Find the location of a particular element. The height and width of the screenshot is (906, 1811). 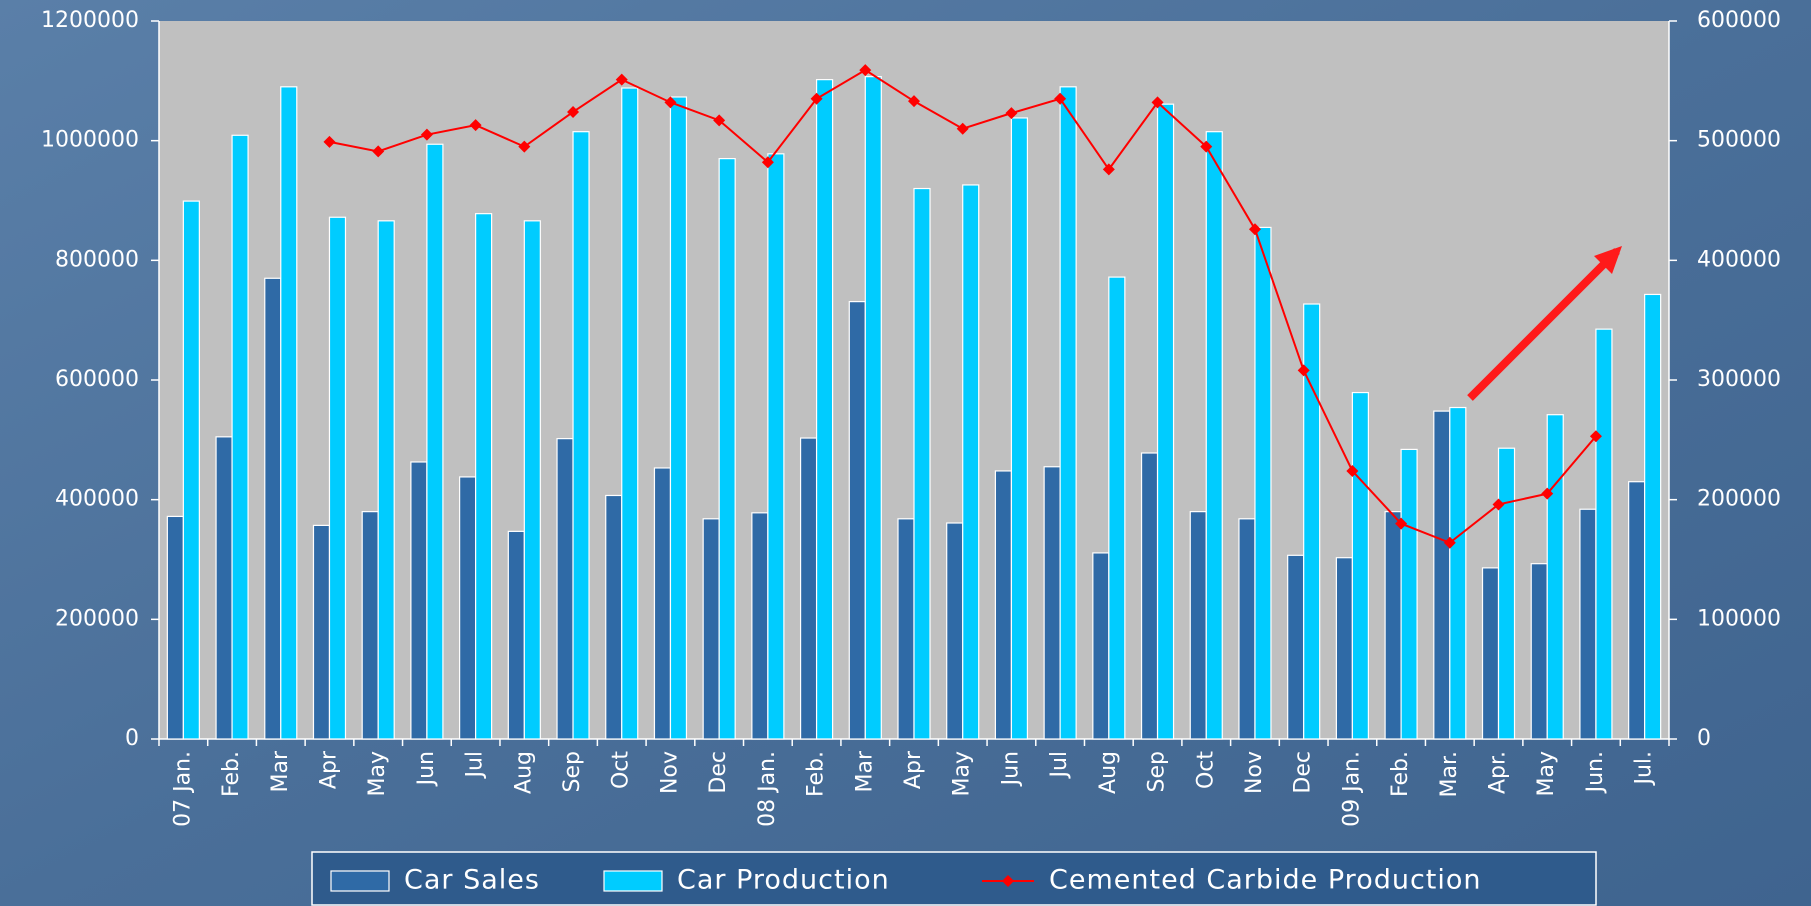

x-tick-label: Mar. is located at coordinates (1449, 774).